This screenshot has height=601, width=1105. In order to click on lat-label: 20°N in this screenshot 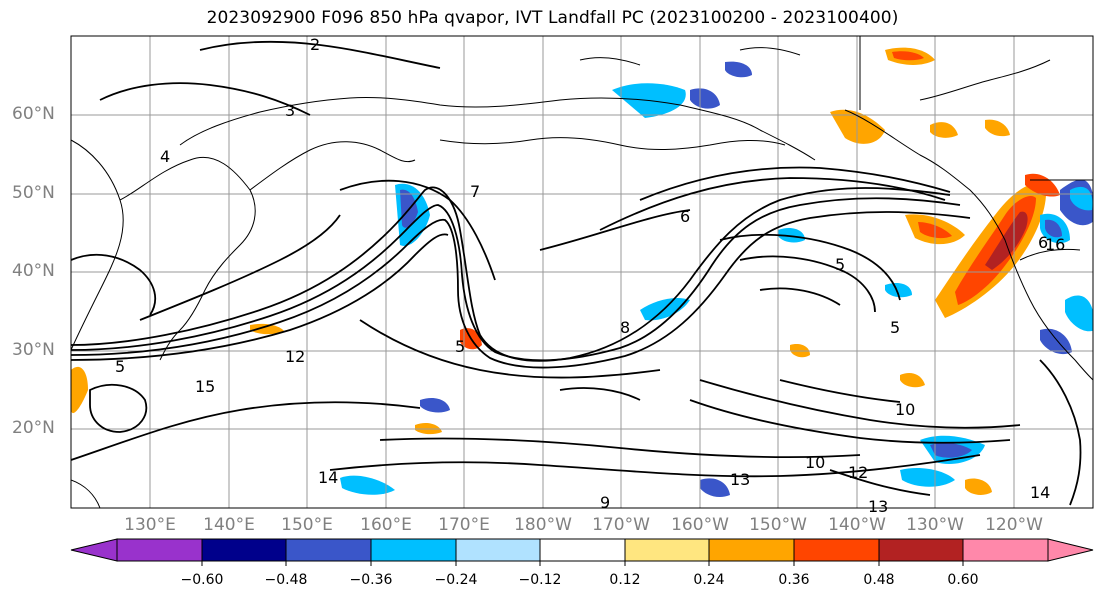, I will do `click(33, 428)`.